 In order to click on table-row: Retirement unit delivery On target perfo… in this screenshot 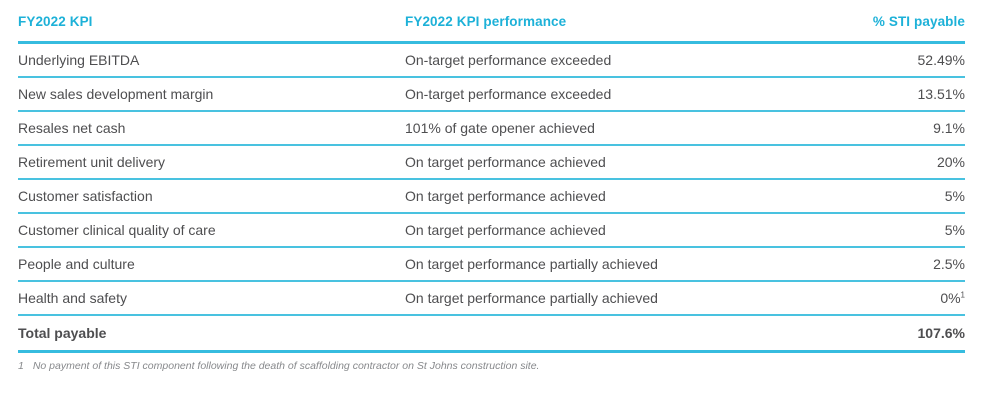, I will do `click(491, 162)`.